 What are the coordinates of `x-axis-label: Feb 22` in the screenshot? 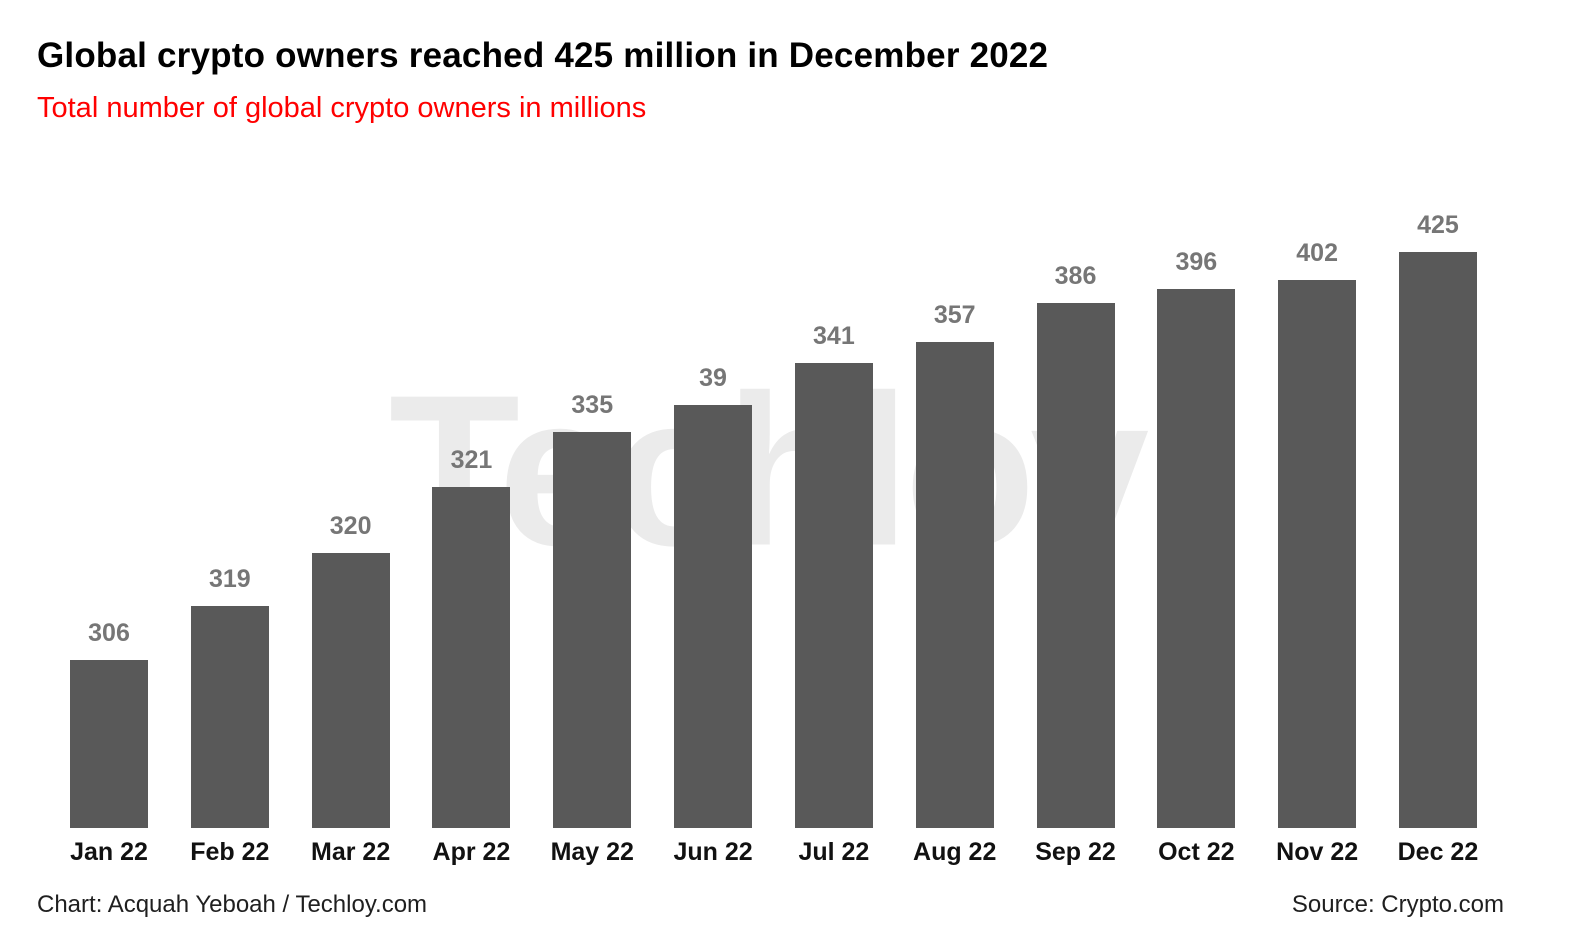 It's located at (230, 852).